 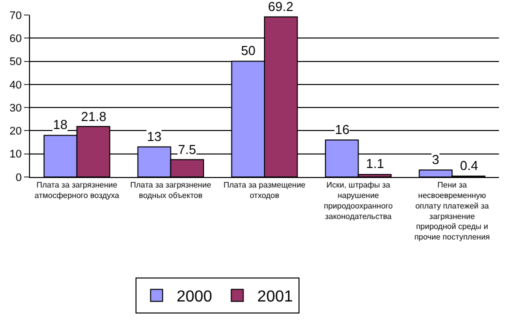 I want to click on data-label: 1.1, so click(x=375, y=163).